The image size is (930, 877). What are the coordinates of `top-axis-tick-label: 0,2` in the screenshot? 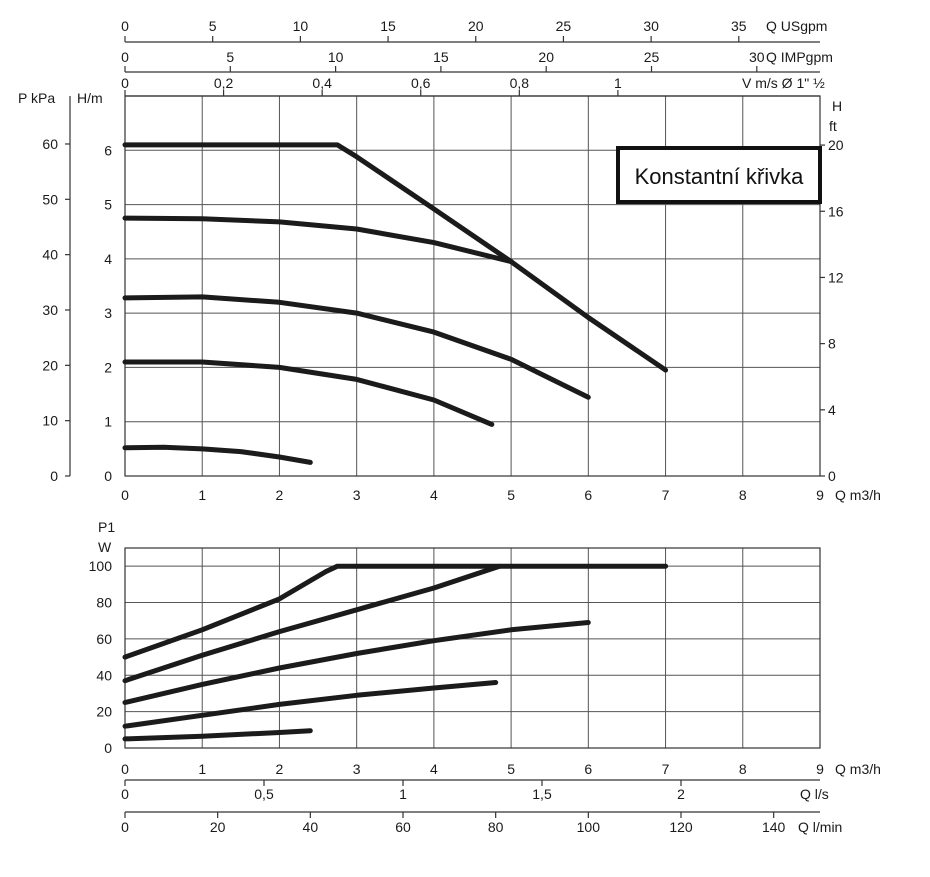 It's located at (224, 83).